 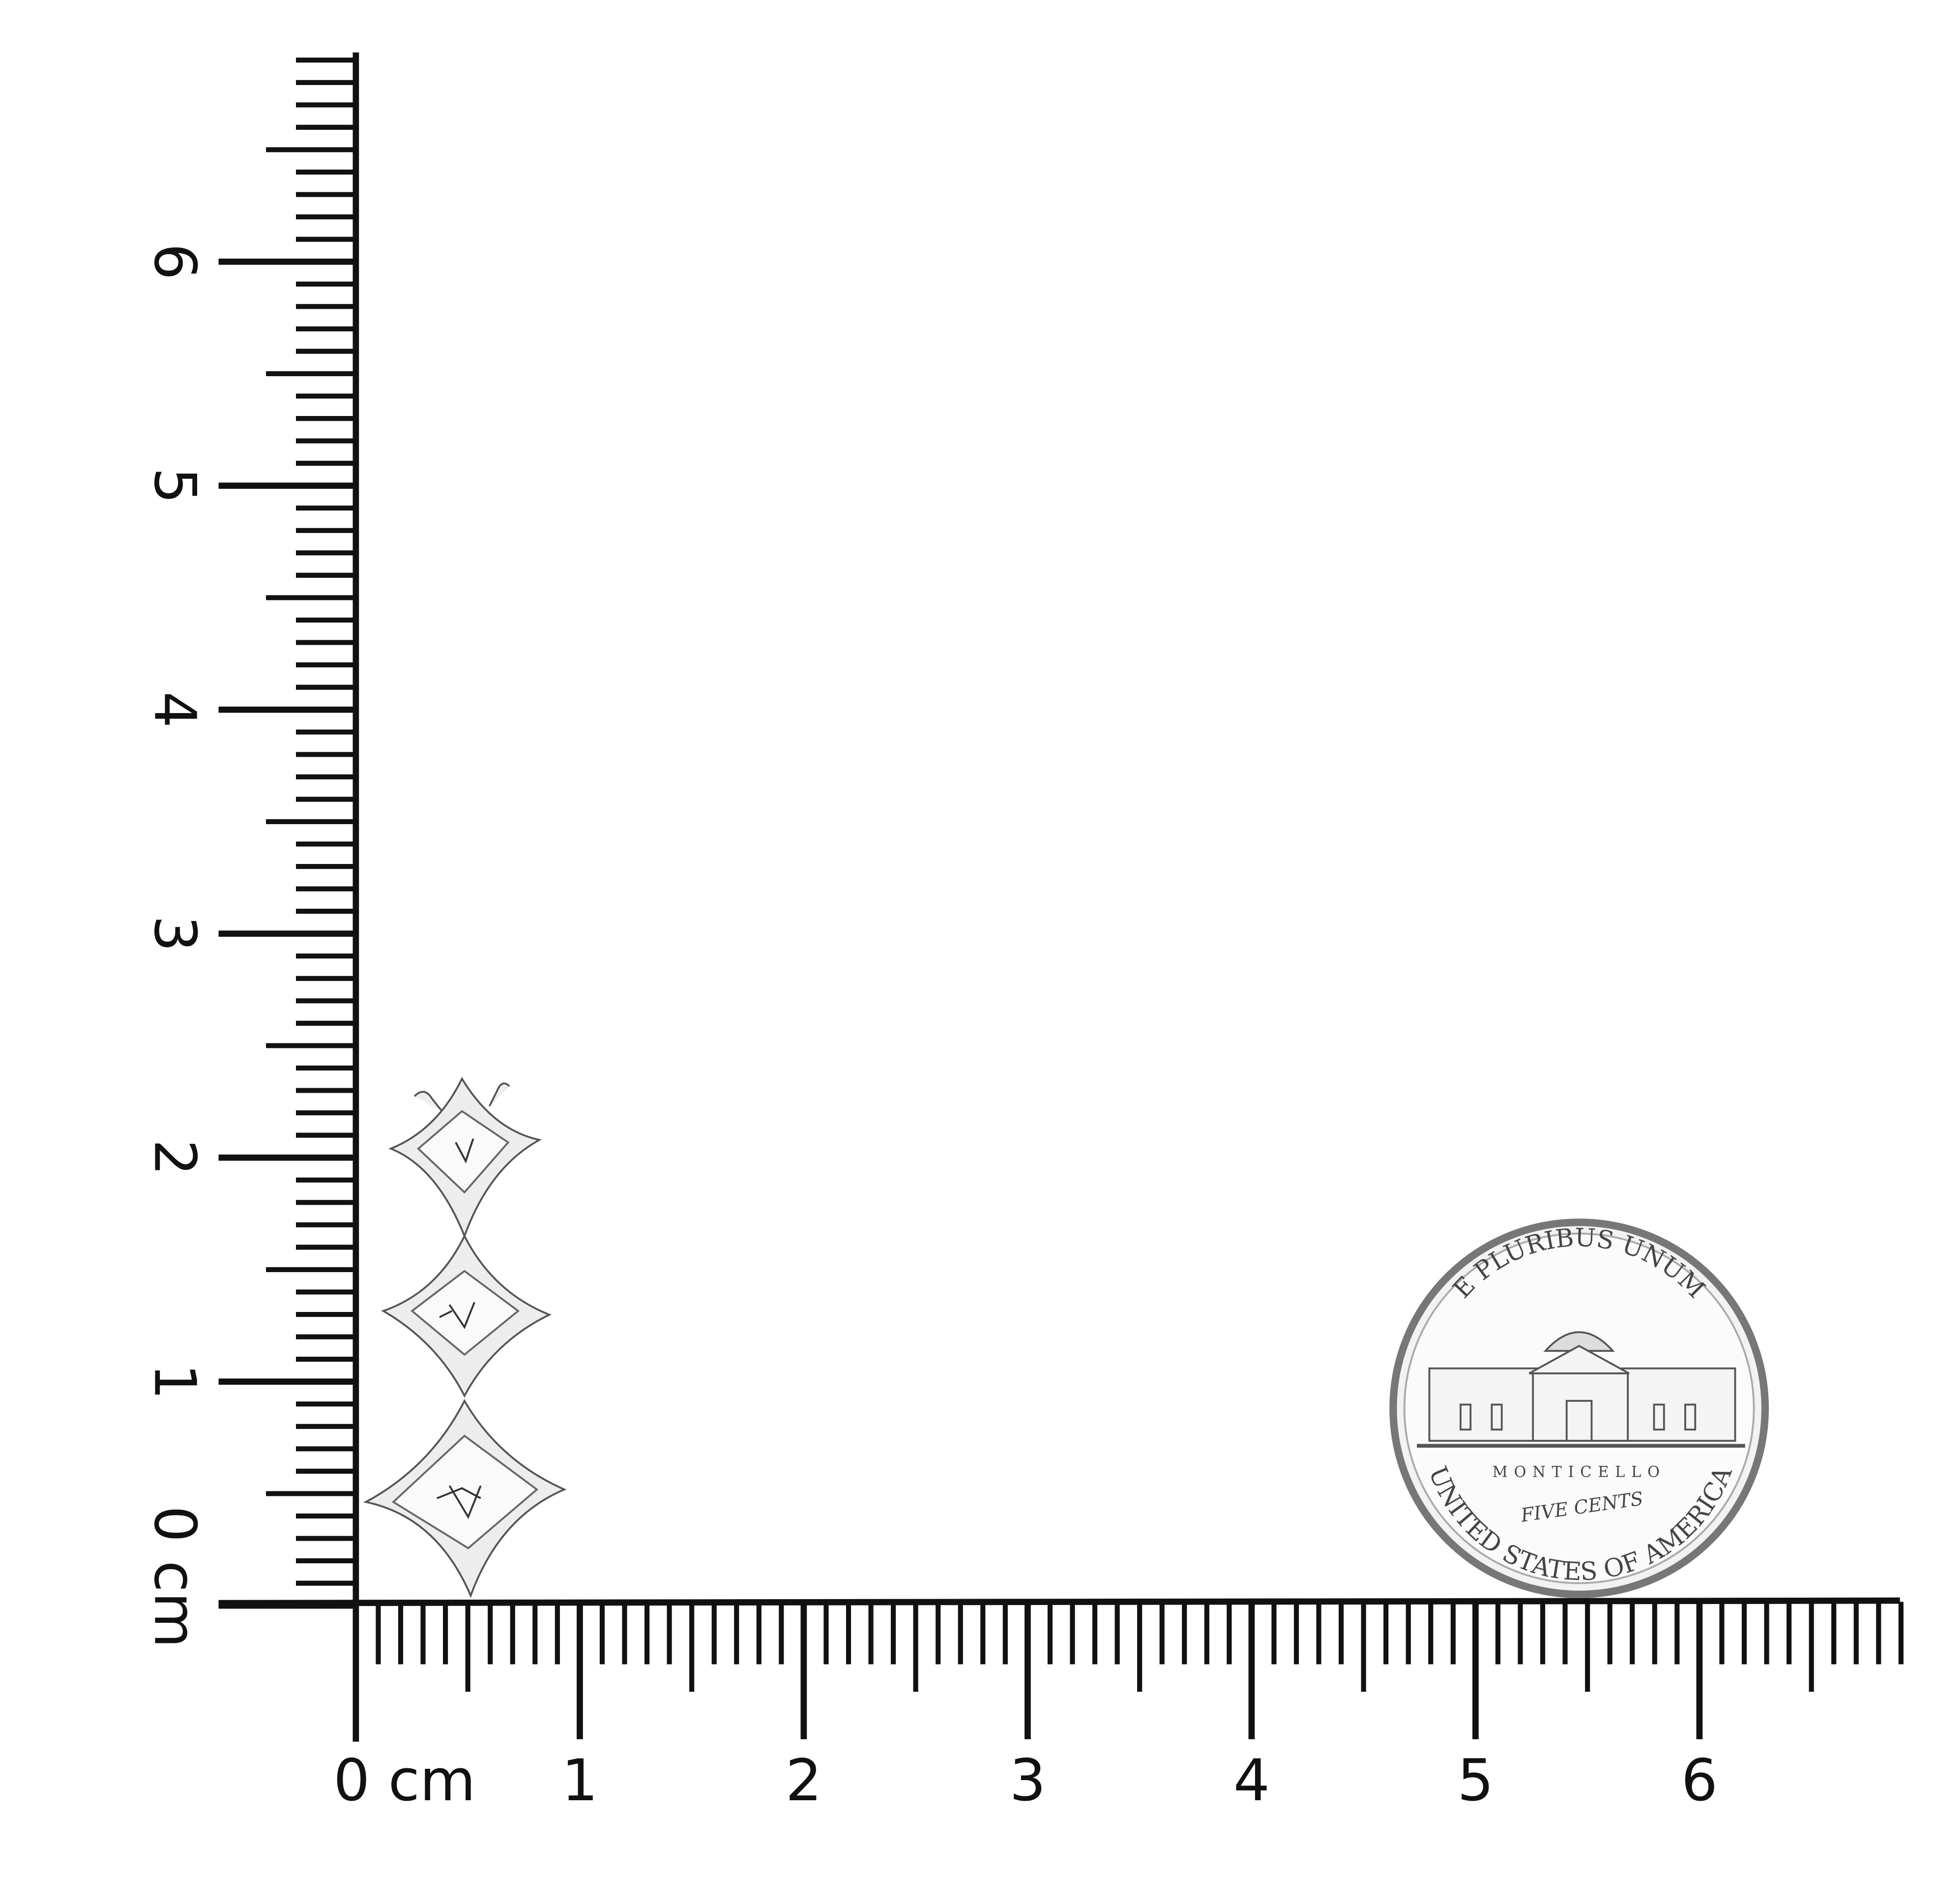 I want to click on coin-building-name: MONTICELLO, so click(x=1579, y=1472).